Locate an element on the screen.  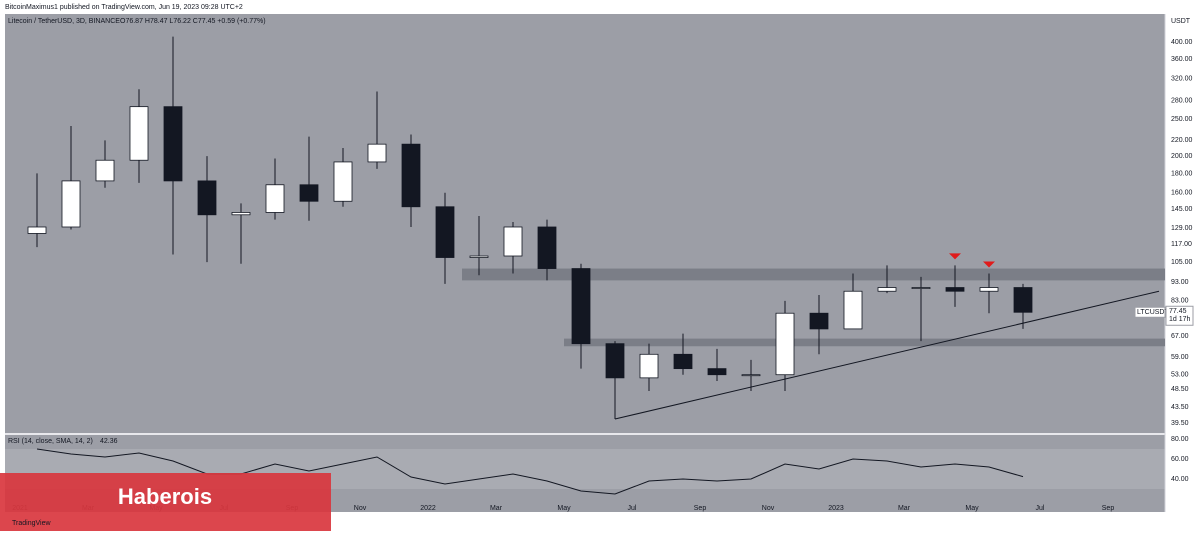
y-tick-label: 43.50 is located at coordinates (1180, 407).